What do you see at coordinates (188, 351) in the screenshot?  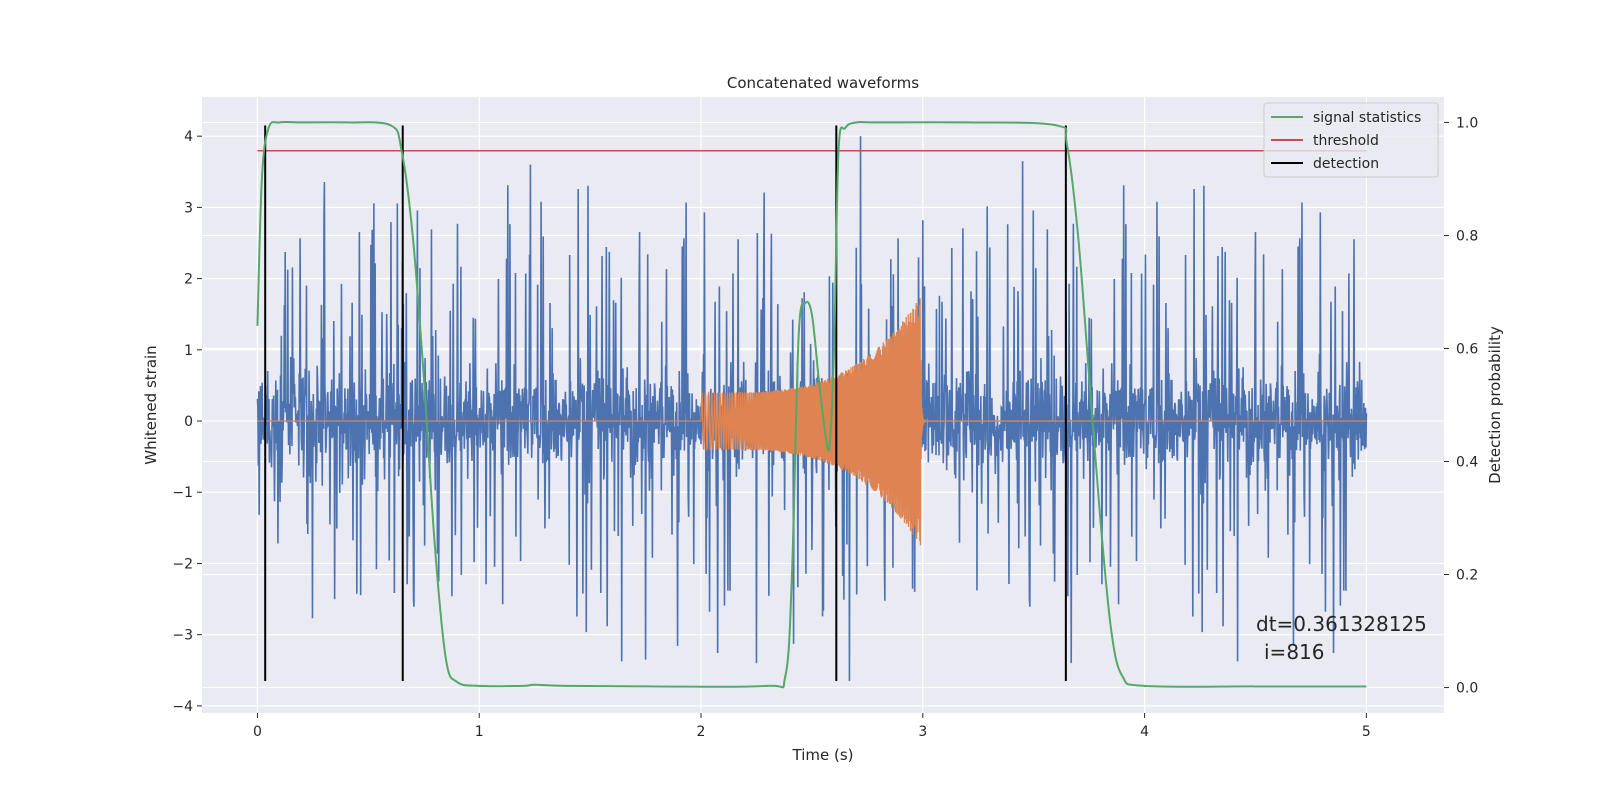 I see `y-tick-label: 1` at bounding box center [188, 351].